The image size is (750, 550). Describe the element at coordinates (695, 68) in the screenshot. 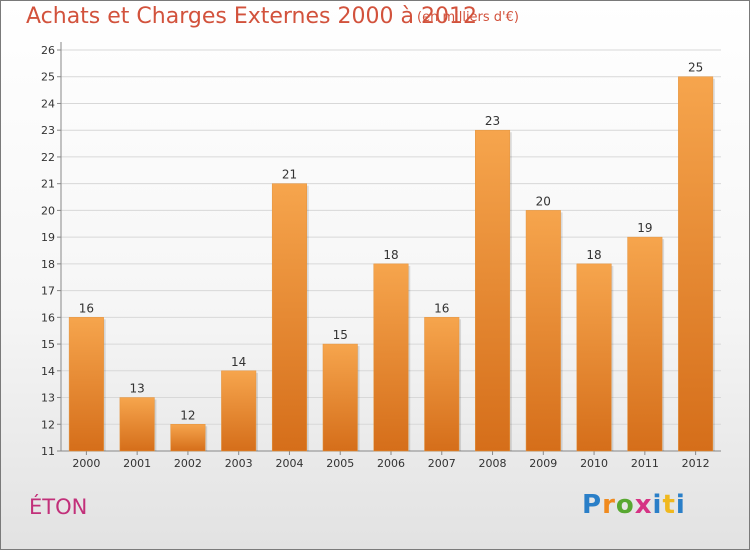

I see `data-label: 25` at that location.